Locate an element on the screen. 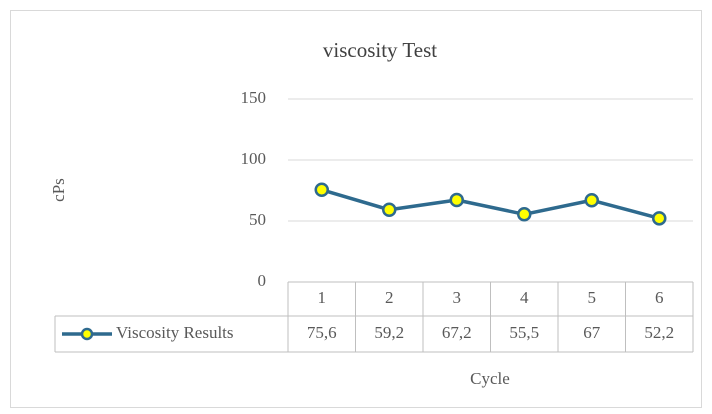 The height and width of the screenshot is (414, 712). x-tick-label: 3 is located at coordinates (457, 297).